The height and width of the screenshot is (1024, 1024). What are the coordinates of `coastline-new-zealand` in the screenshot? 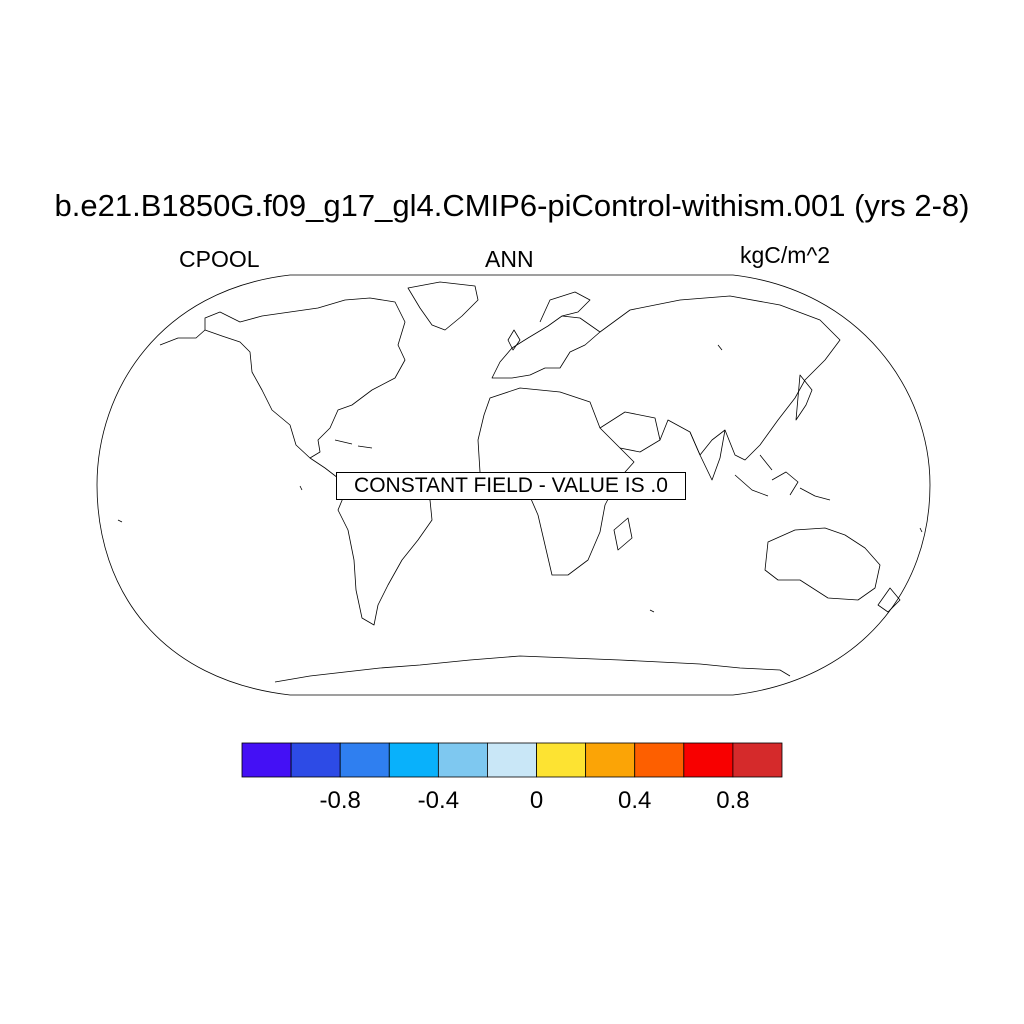 It's located at (889, 600).